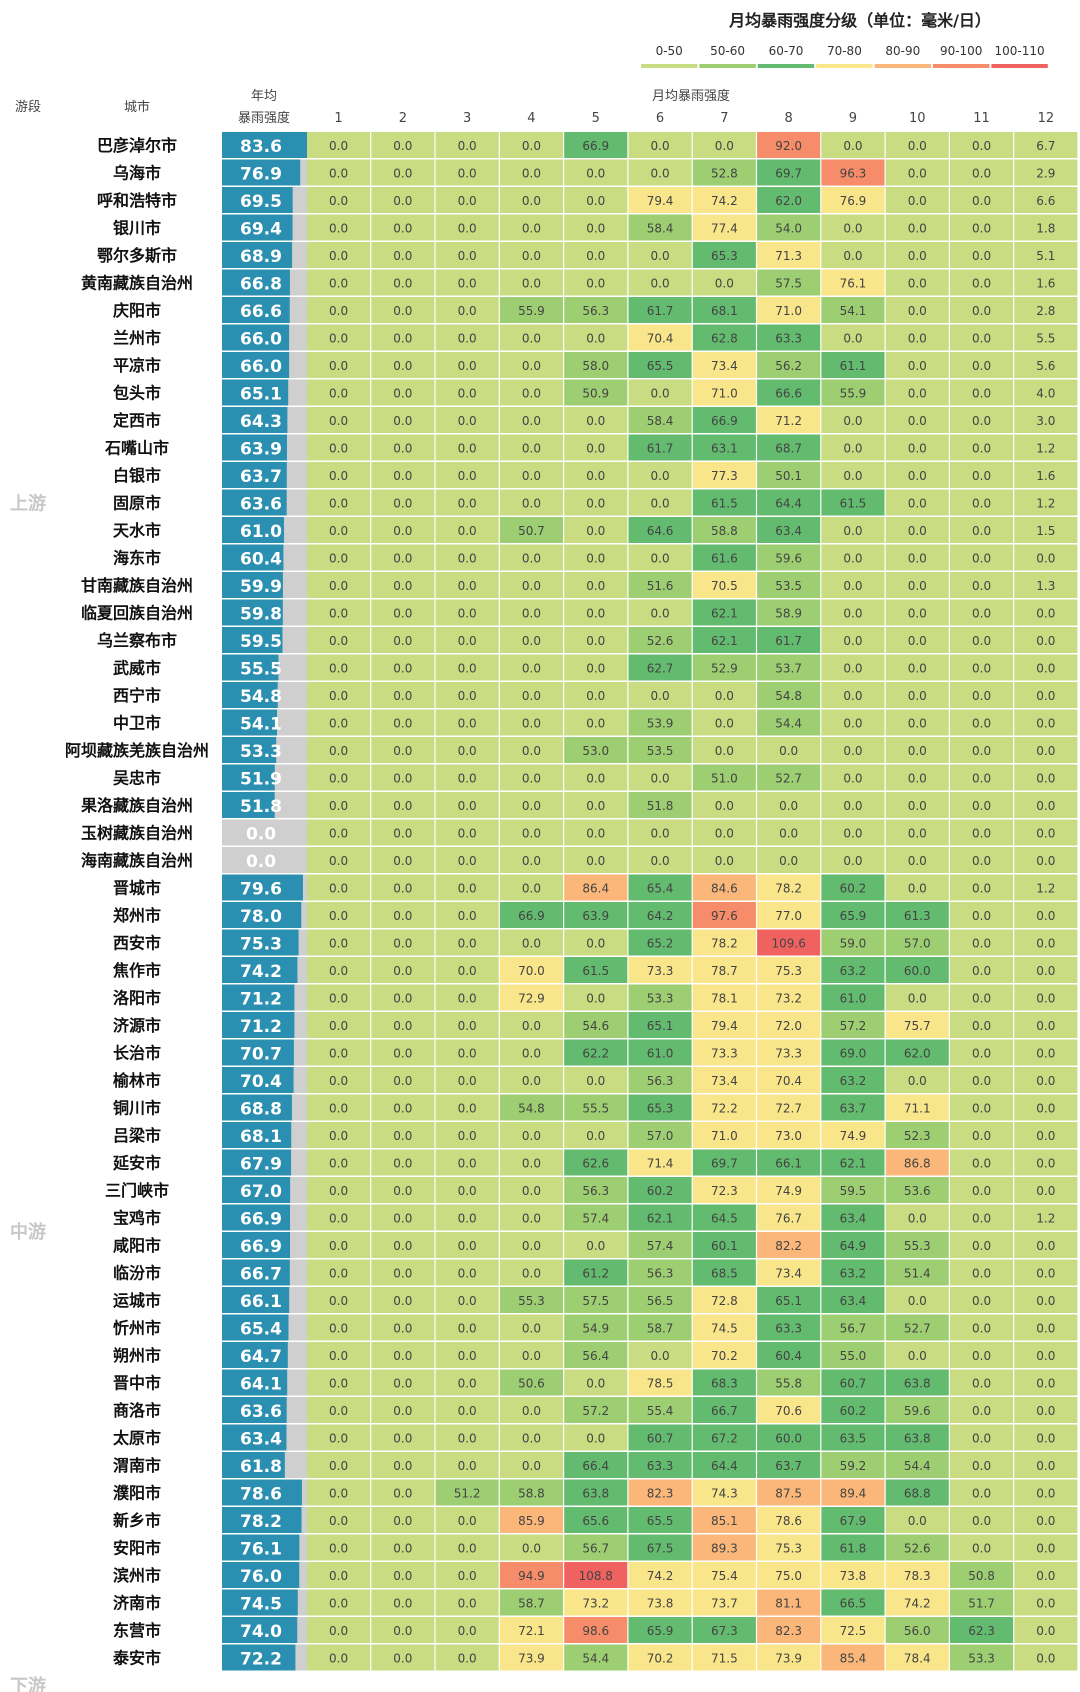 Image resolution: width=1080 pixels, height=1692 pixels. I want to click on cell-value: 1.2, so click(1045, 889).